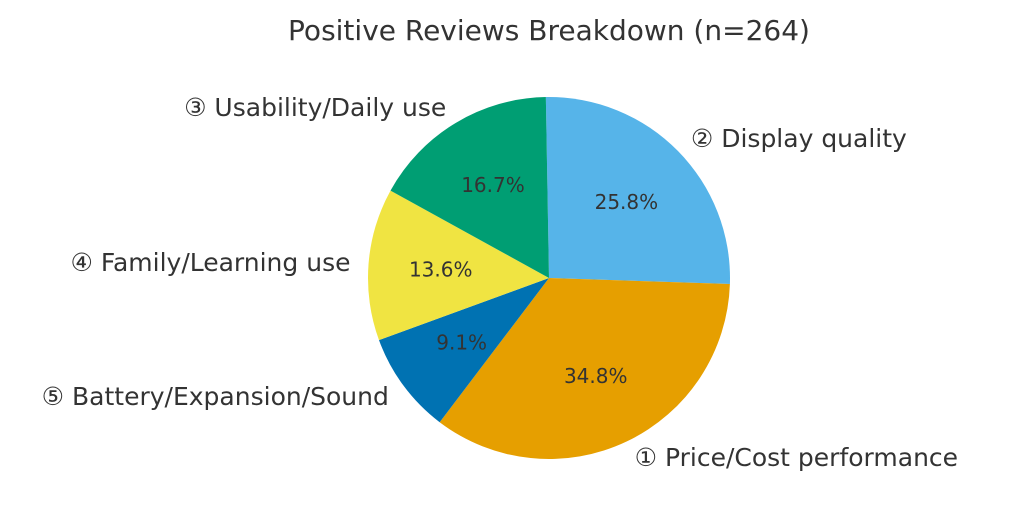 The width and height of the screenshot is (1024, 520). I want to click on pie-percent-labels: 25.8% 34.8% 9.1% 13.6% 16.7%, so click(533, 280).